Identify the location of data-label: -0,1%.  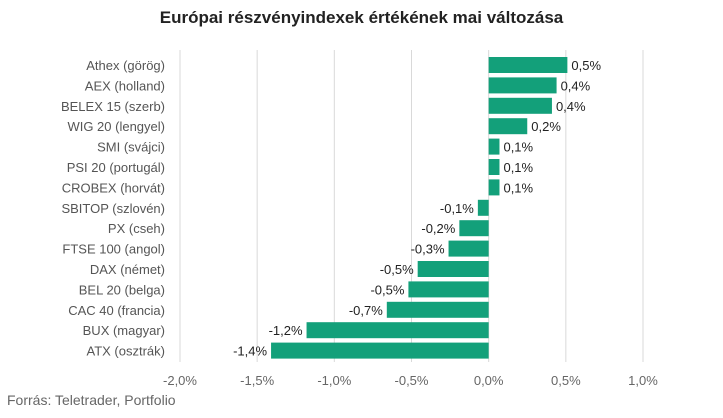
(457, 208).